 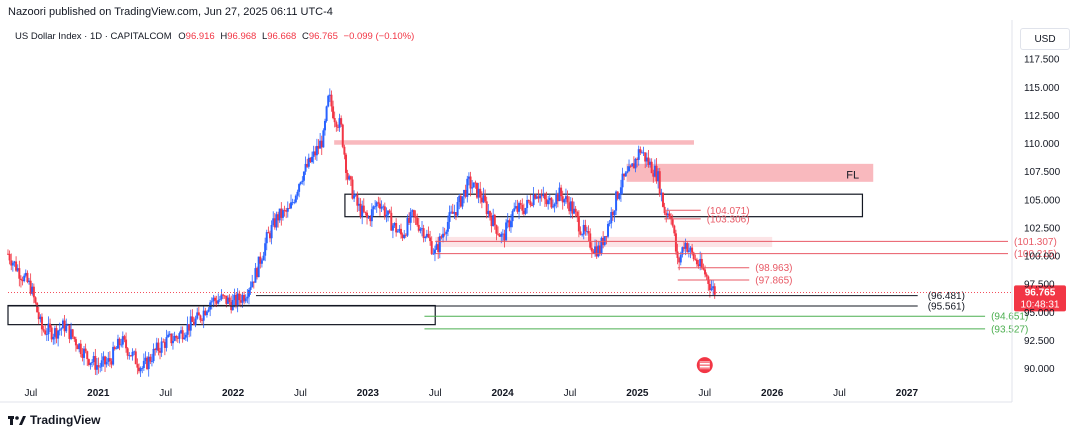 I want to click on level-label: (97.865), so click(x=773, y=281).